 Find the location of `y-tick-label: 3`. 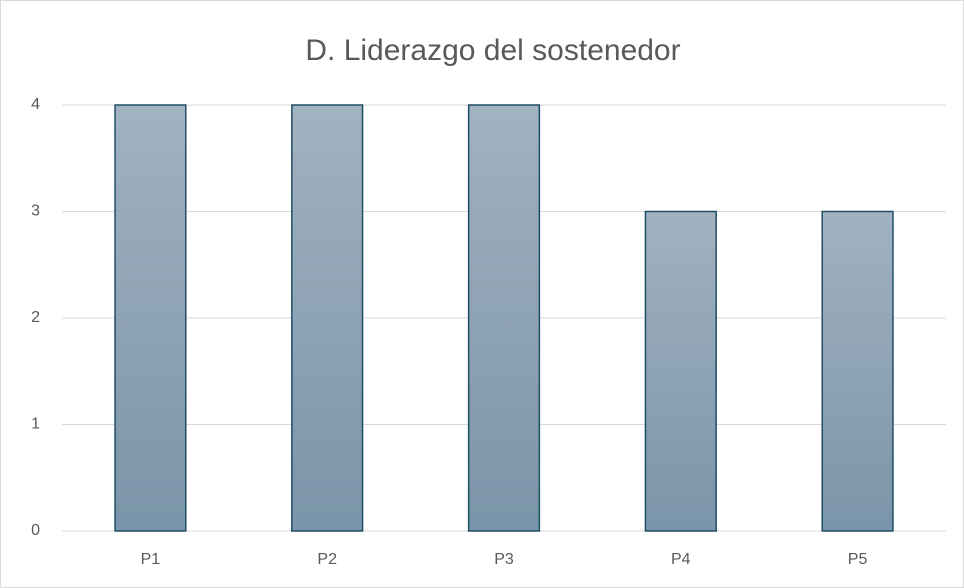

y-tick-label: 3 is located at coordinates (35, 211).